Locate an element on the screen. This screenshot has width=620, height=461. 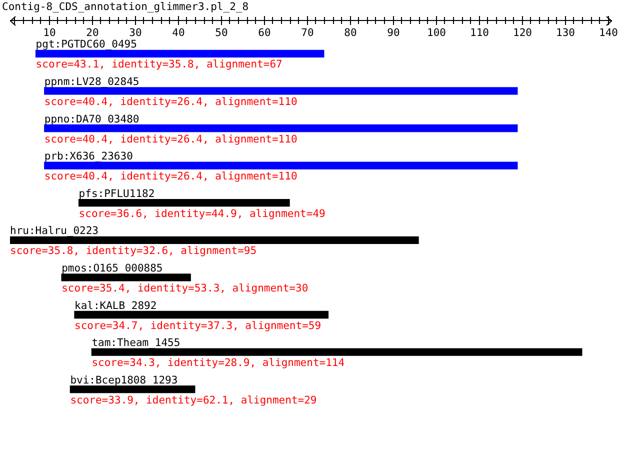
y-tick-label: bvi:Bcep1808_1293 is located at coordinates (124, 380).